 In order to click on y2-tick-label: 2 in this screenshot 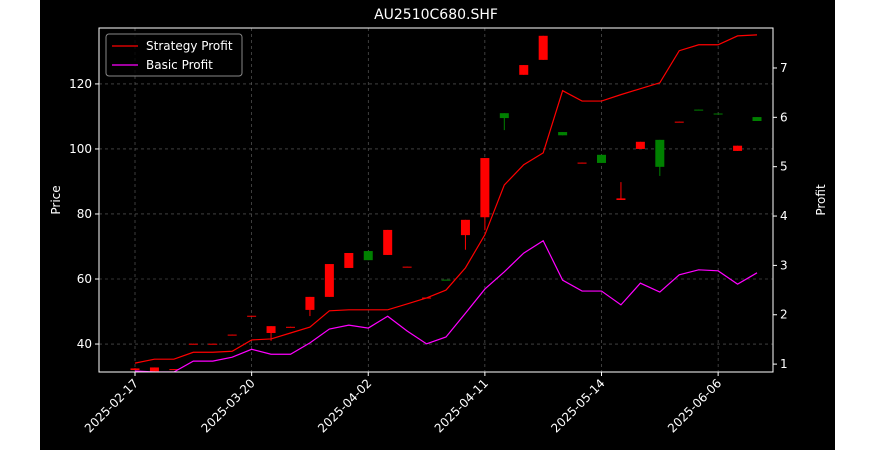, I will do `click(784, 315)`.